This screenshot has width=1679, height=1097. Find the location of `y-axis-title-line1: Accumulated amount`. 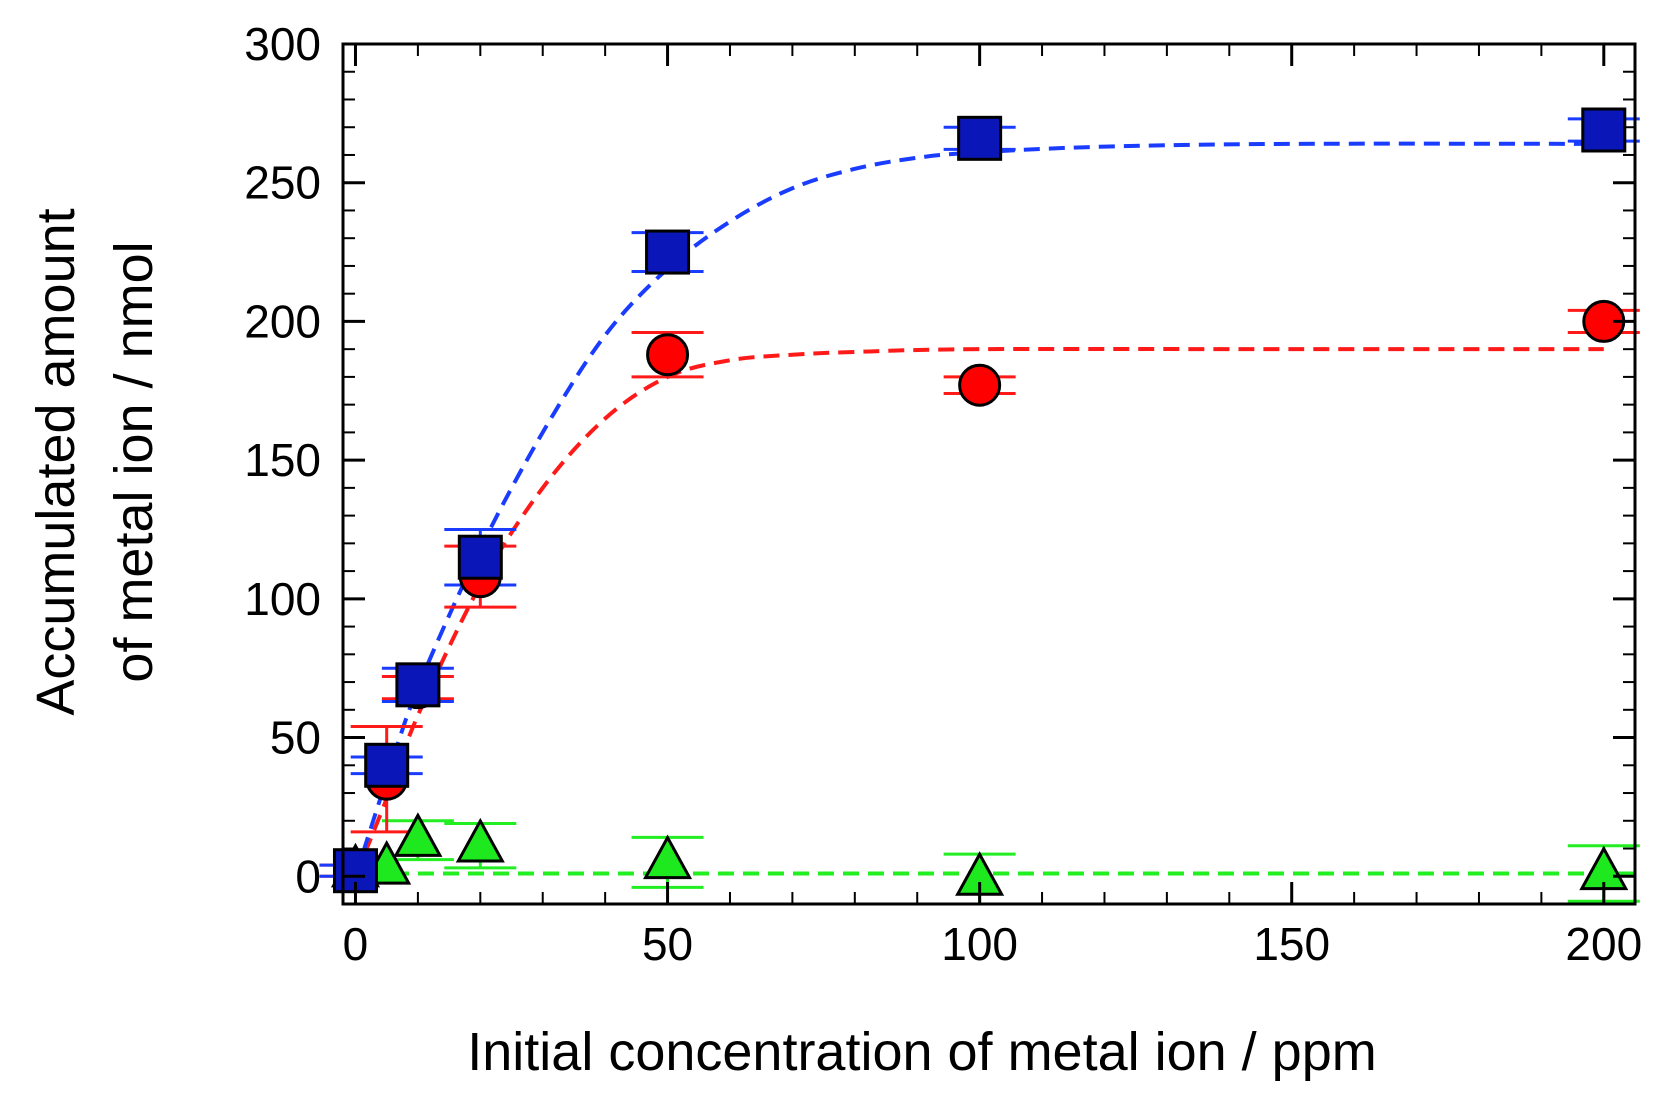

y-axis-title-line1: Accumulated amount is located at coordinates (56, 461).